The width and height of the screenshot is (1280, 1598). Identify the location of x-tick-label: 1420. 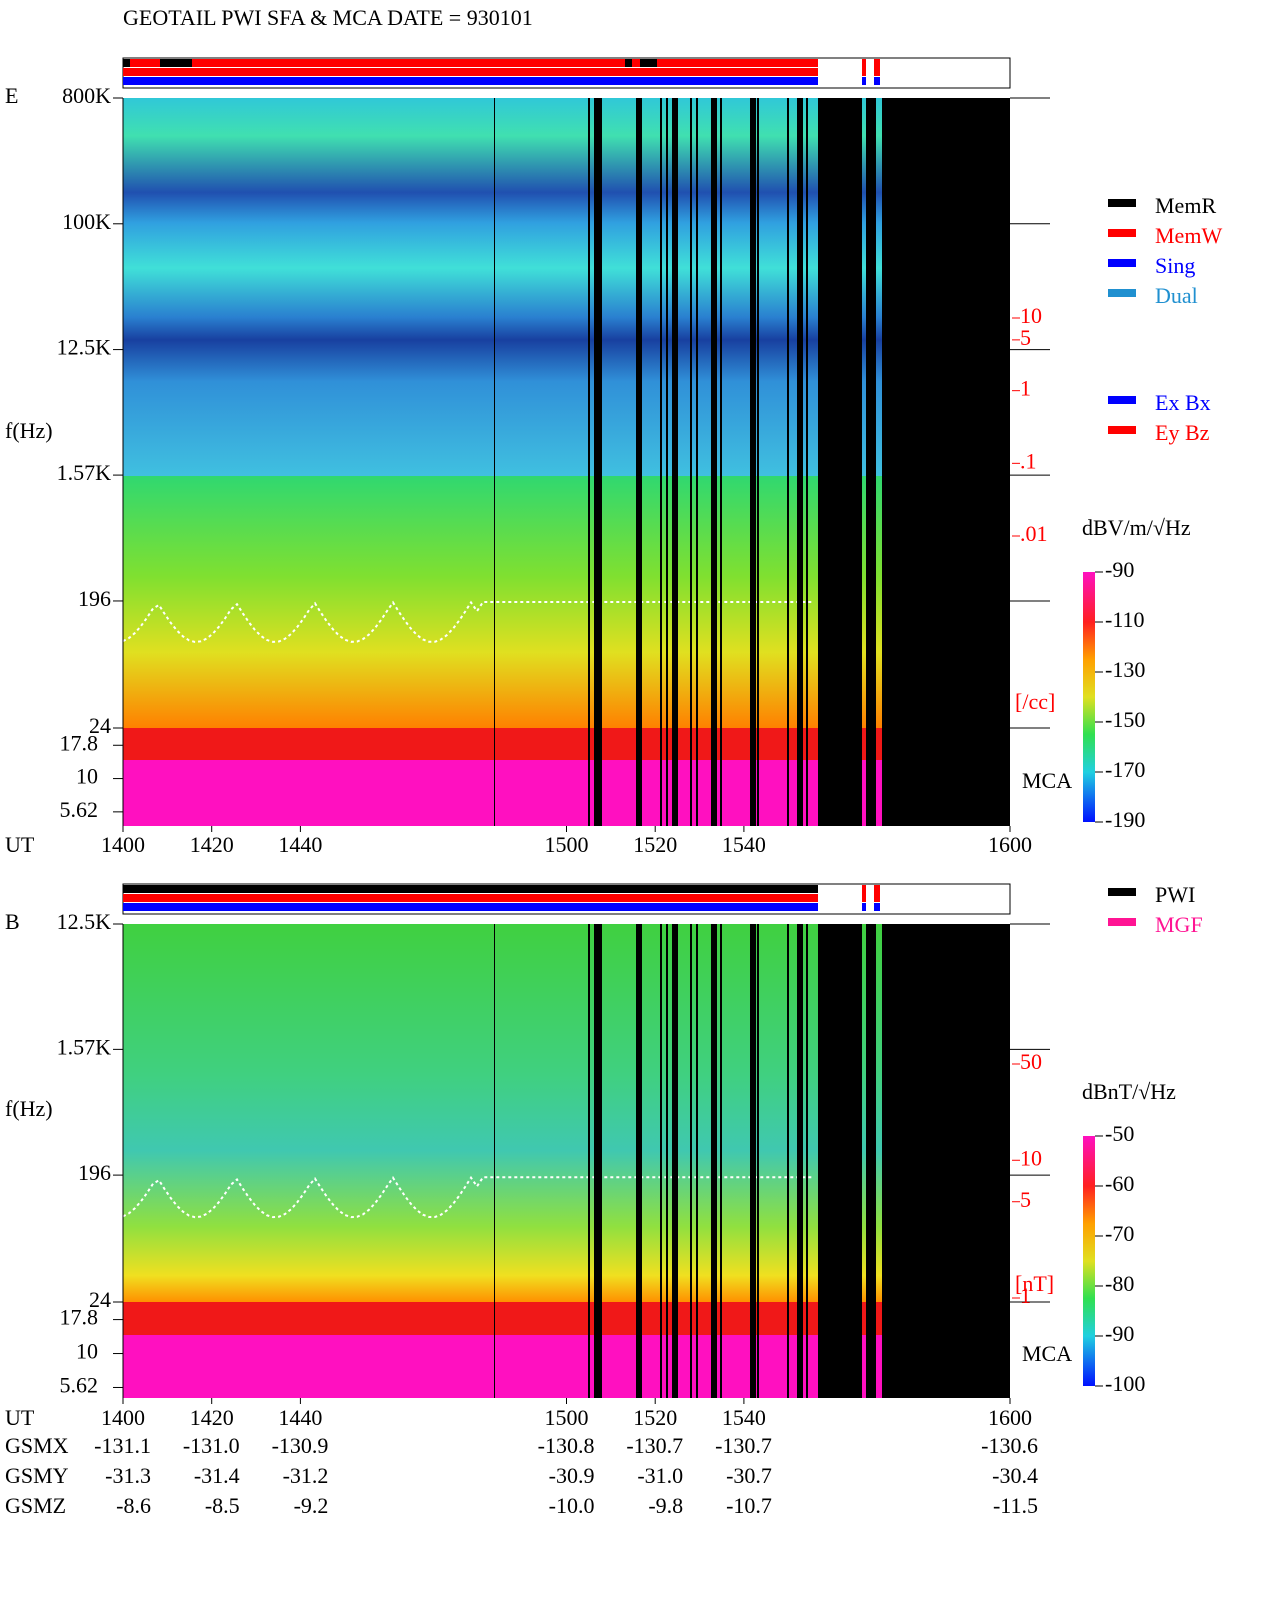
(212, 1417).